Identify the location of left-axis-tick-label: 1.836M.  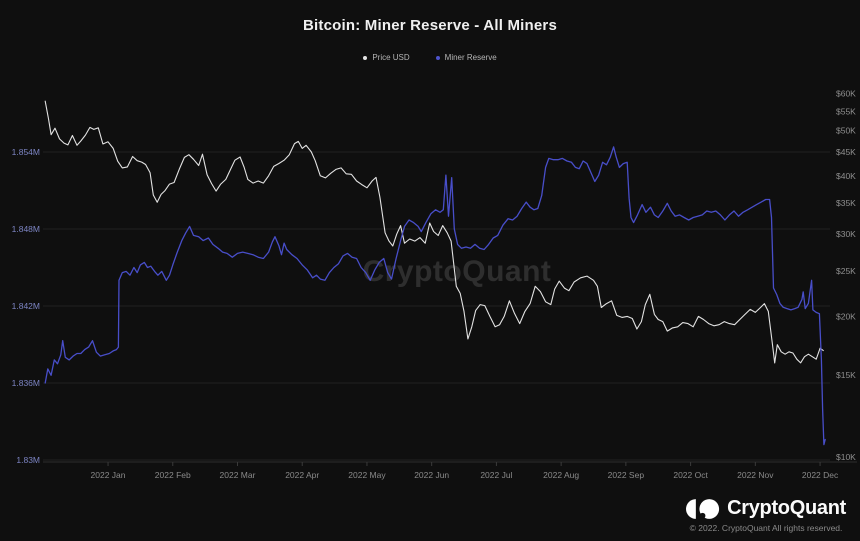
(26, 383).